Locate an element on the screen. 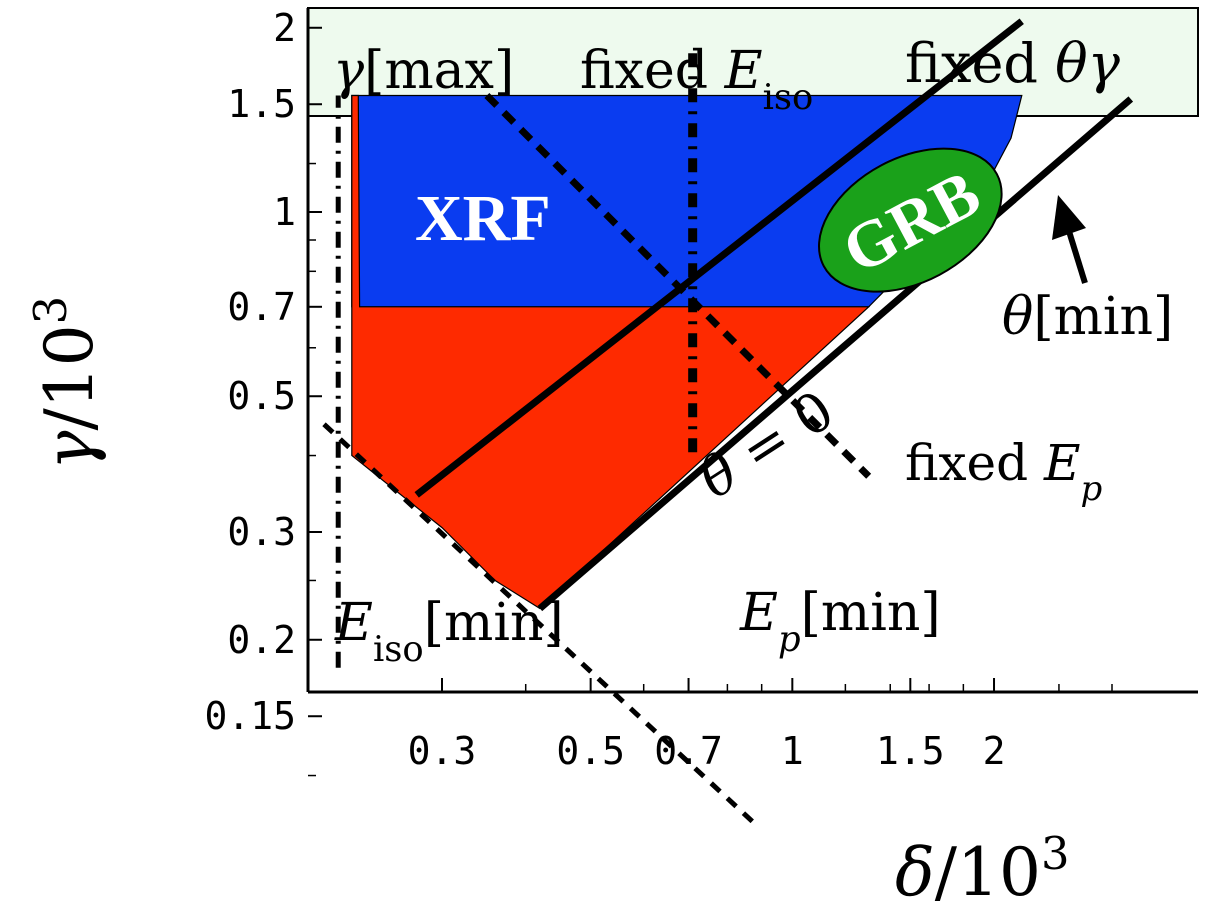  label-fixed-theta-gamma: fixed θγ is located at coordinates (1013, 63).